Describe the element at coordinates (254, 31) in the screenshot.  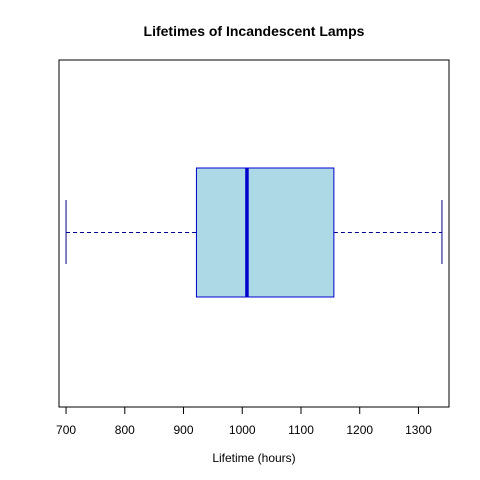
I see `chart-title: Lifetimes of Incandescent Lamps` at that location.